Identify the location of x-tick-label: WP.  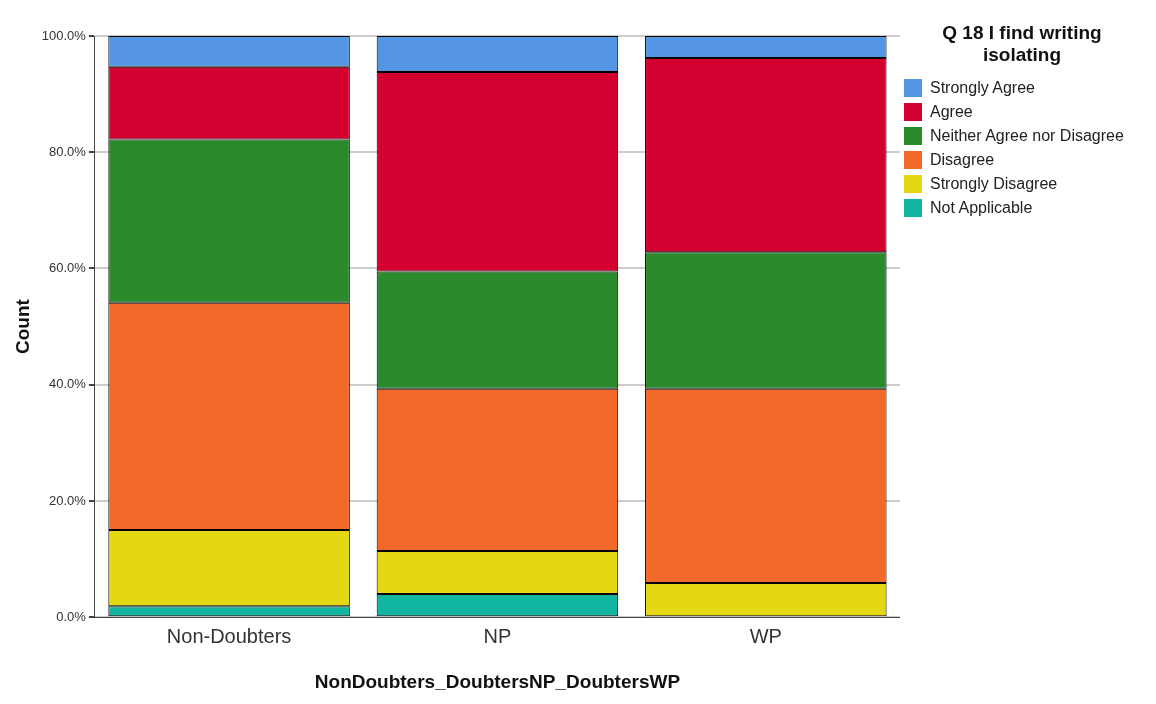
(765, 635).